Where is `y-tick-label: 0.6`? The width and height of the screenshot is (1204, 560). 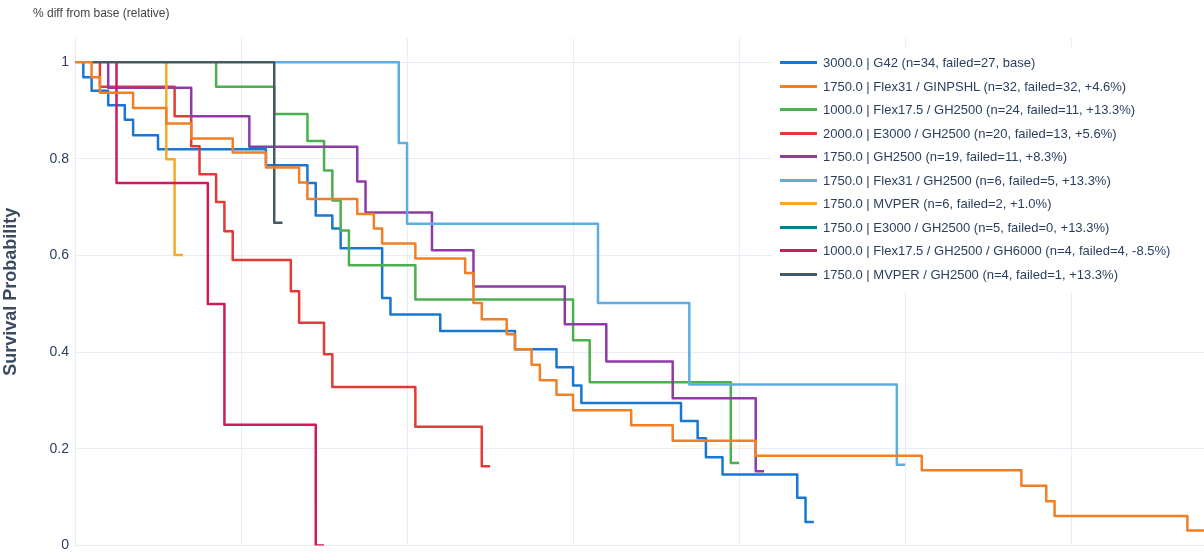 y-tick-label: 0.6 is located at coordinates (59, 254).